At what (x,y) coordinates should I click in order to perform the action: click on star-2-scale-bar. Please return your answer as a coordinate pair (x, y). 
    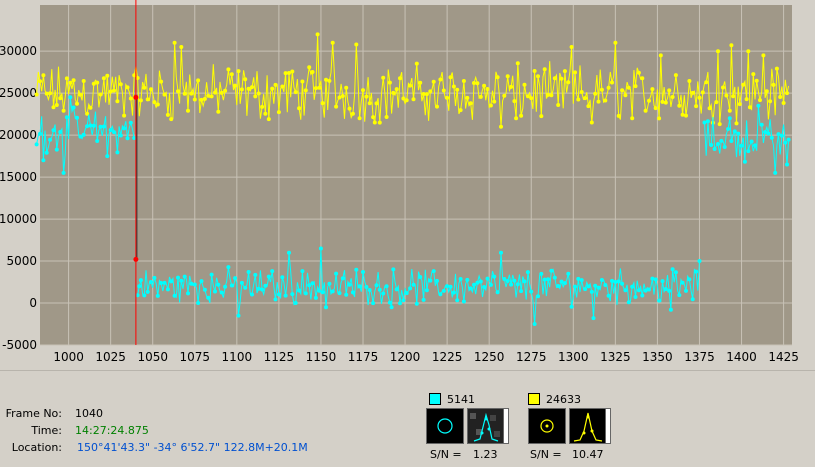
    Looking at the image, I should click on (608, 426).